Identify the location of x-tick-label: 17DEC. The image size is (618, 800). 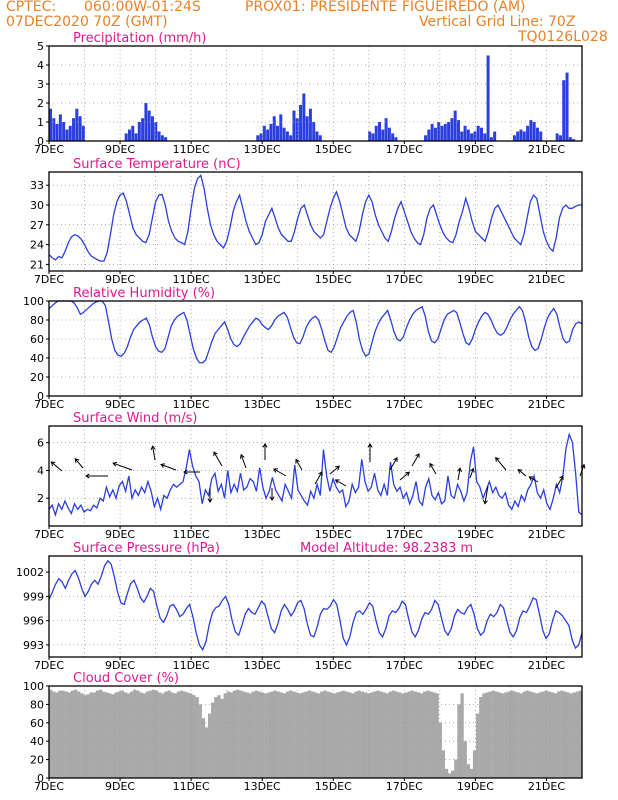
(404, 149).